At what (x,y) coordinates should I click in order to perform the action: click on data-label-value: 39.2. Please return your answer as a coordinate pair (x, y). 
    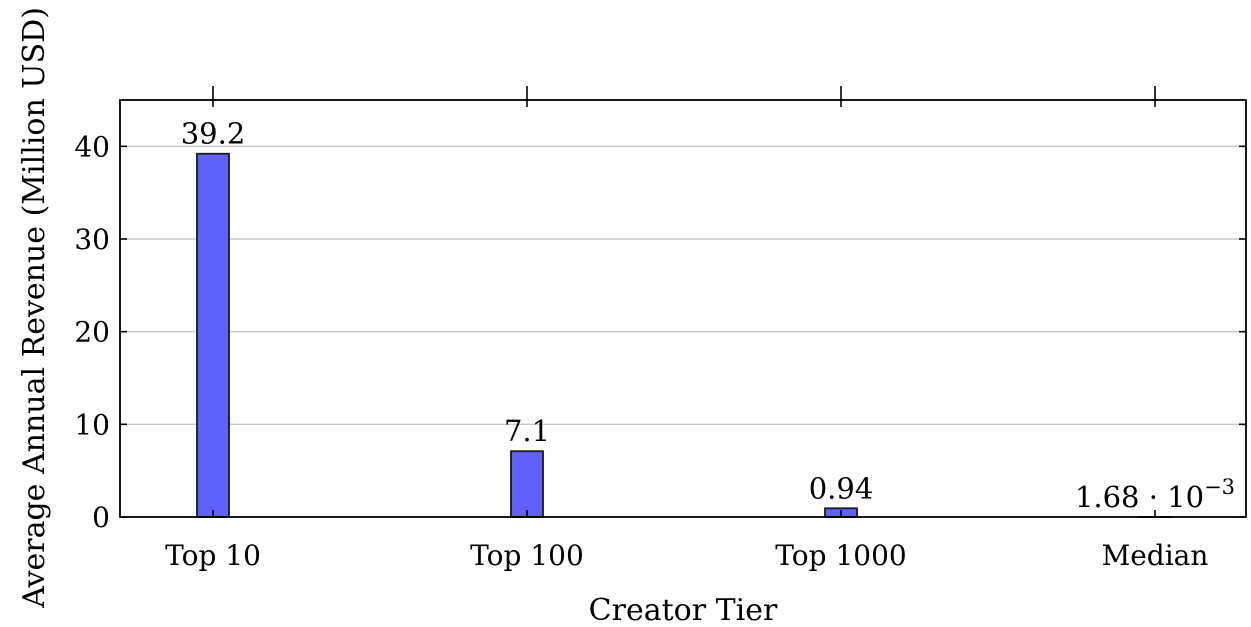
    Looking at the image, I should click on (213, 134).